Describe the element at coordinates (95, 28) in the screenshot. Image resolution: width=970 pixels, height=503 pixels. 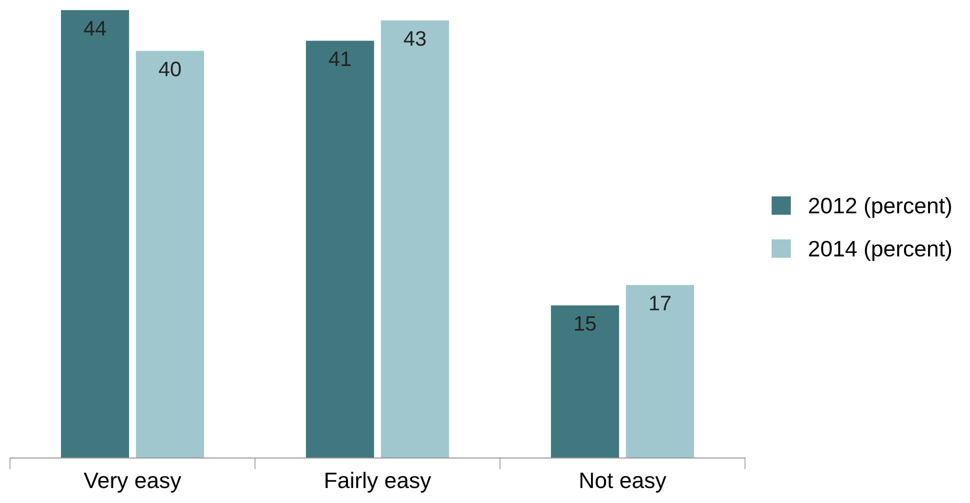
I see `data-label: 44` at that location.